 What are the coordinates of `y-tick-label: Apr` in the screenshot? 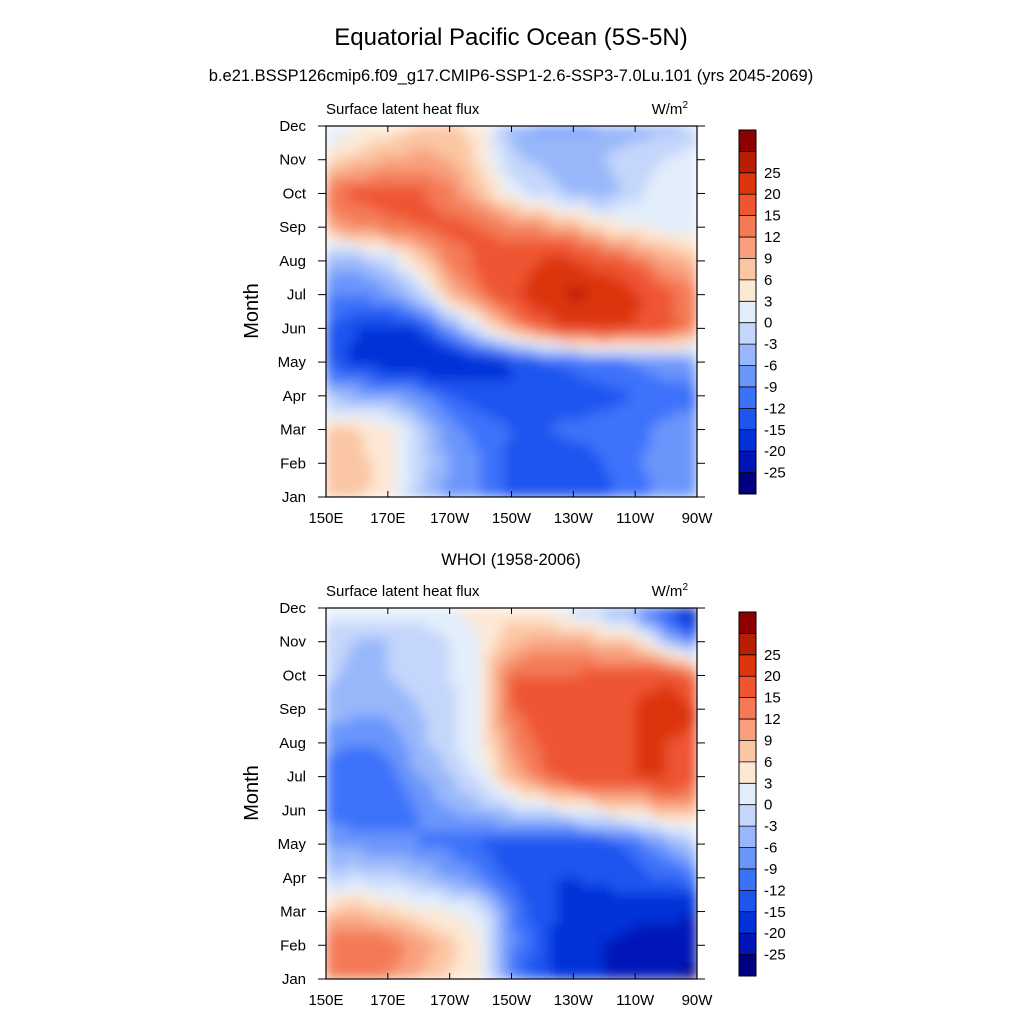 It's located at (294, 878).